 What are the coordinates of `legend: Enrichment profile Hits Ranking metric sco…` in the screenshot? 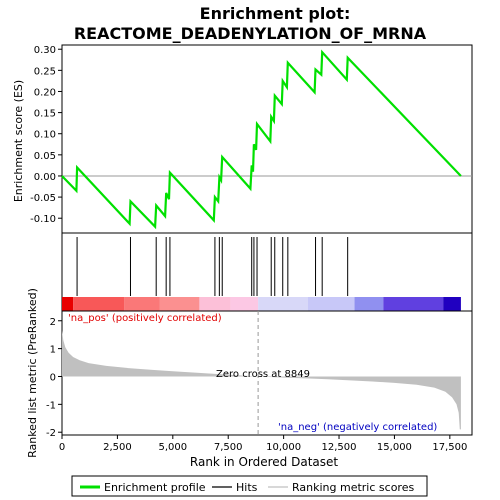 It's located at (247, 487).